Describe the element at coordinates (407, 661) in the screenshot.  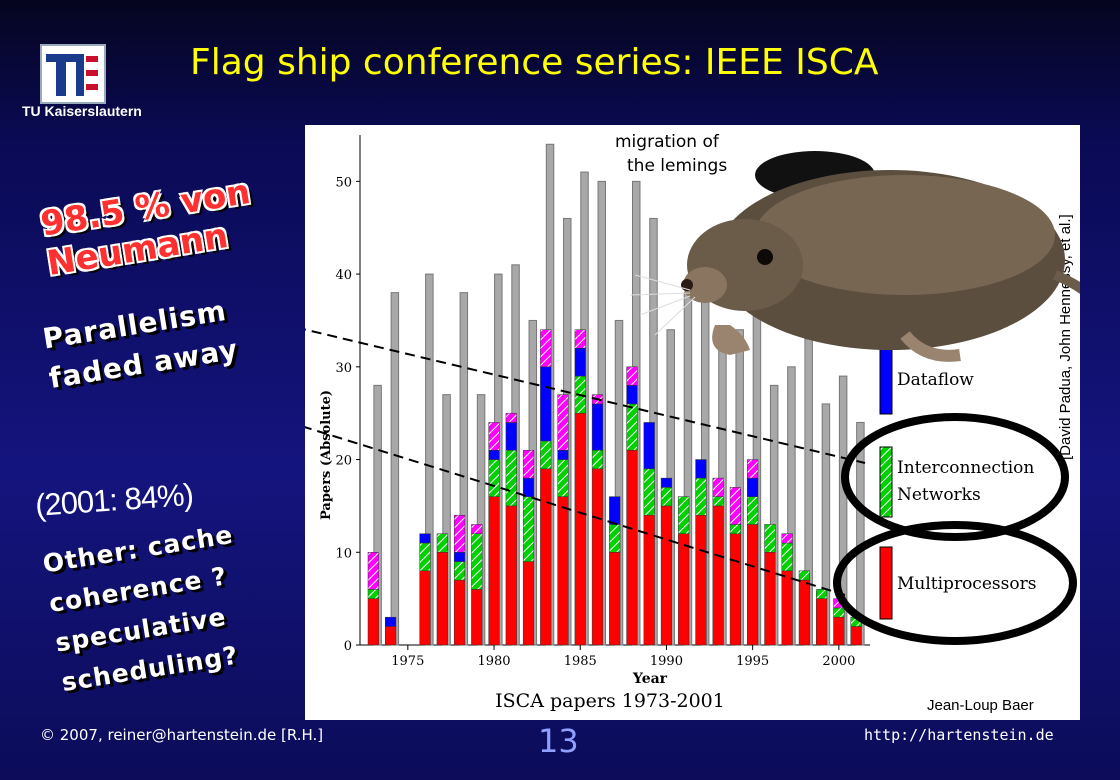
I see `x-tick-label: 1975` at that location.